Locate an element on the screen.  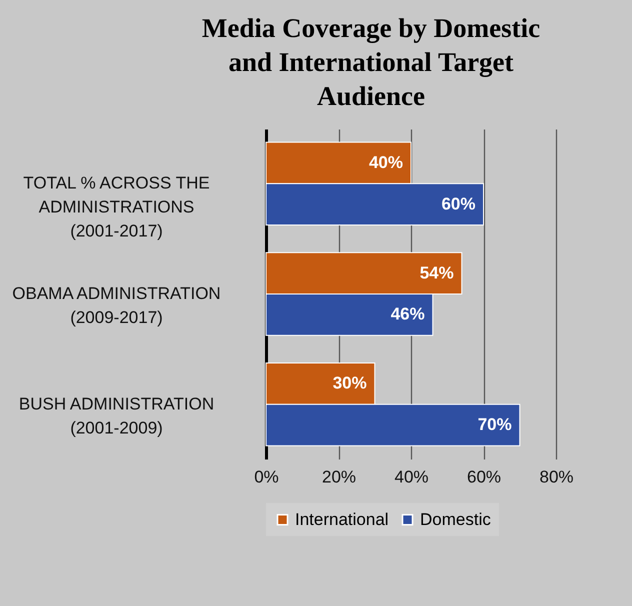
x-tick-label: 0% is located at coordinates (266, 477).